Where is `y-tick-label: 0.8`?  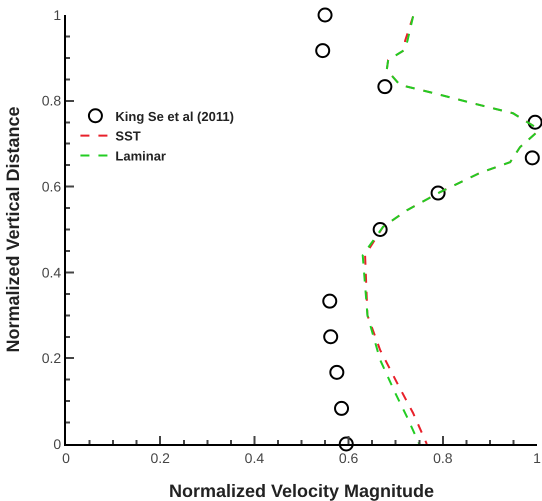 y-tick-label: 0.8 is located at coordinates (52, 100).